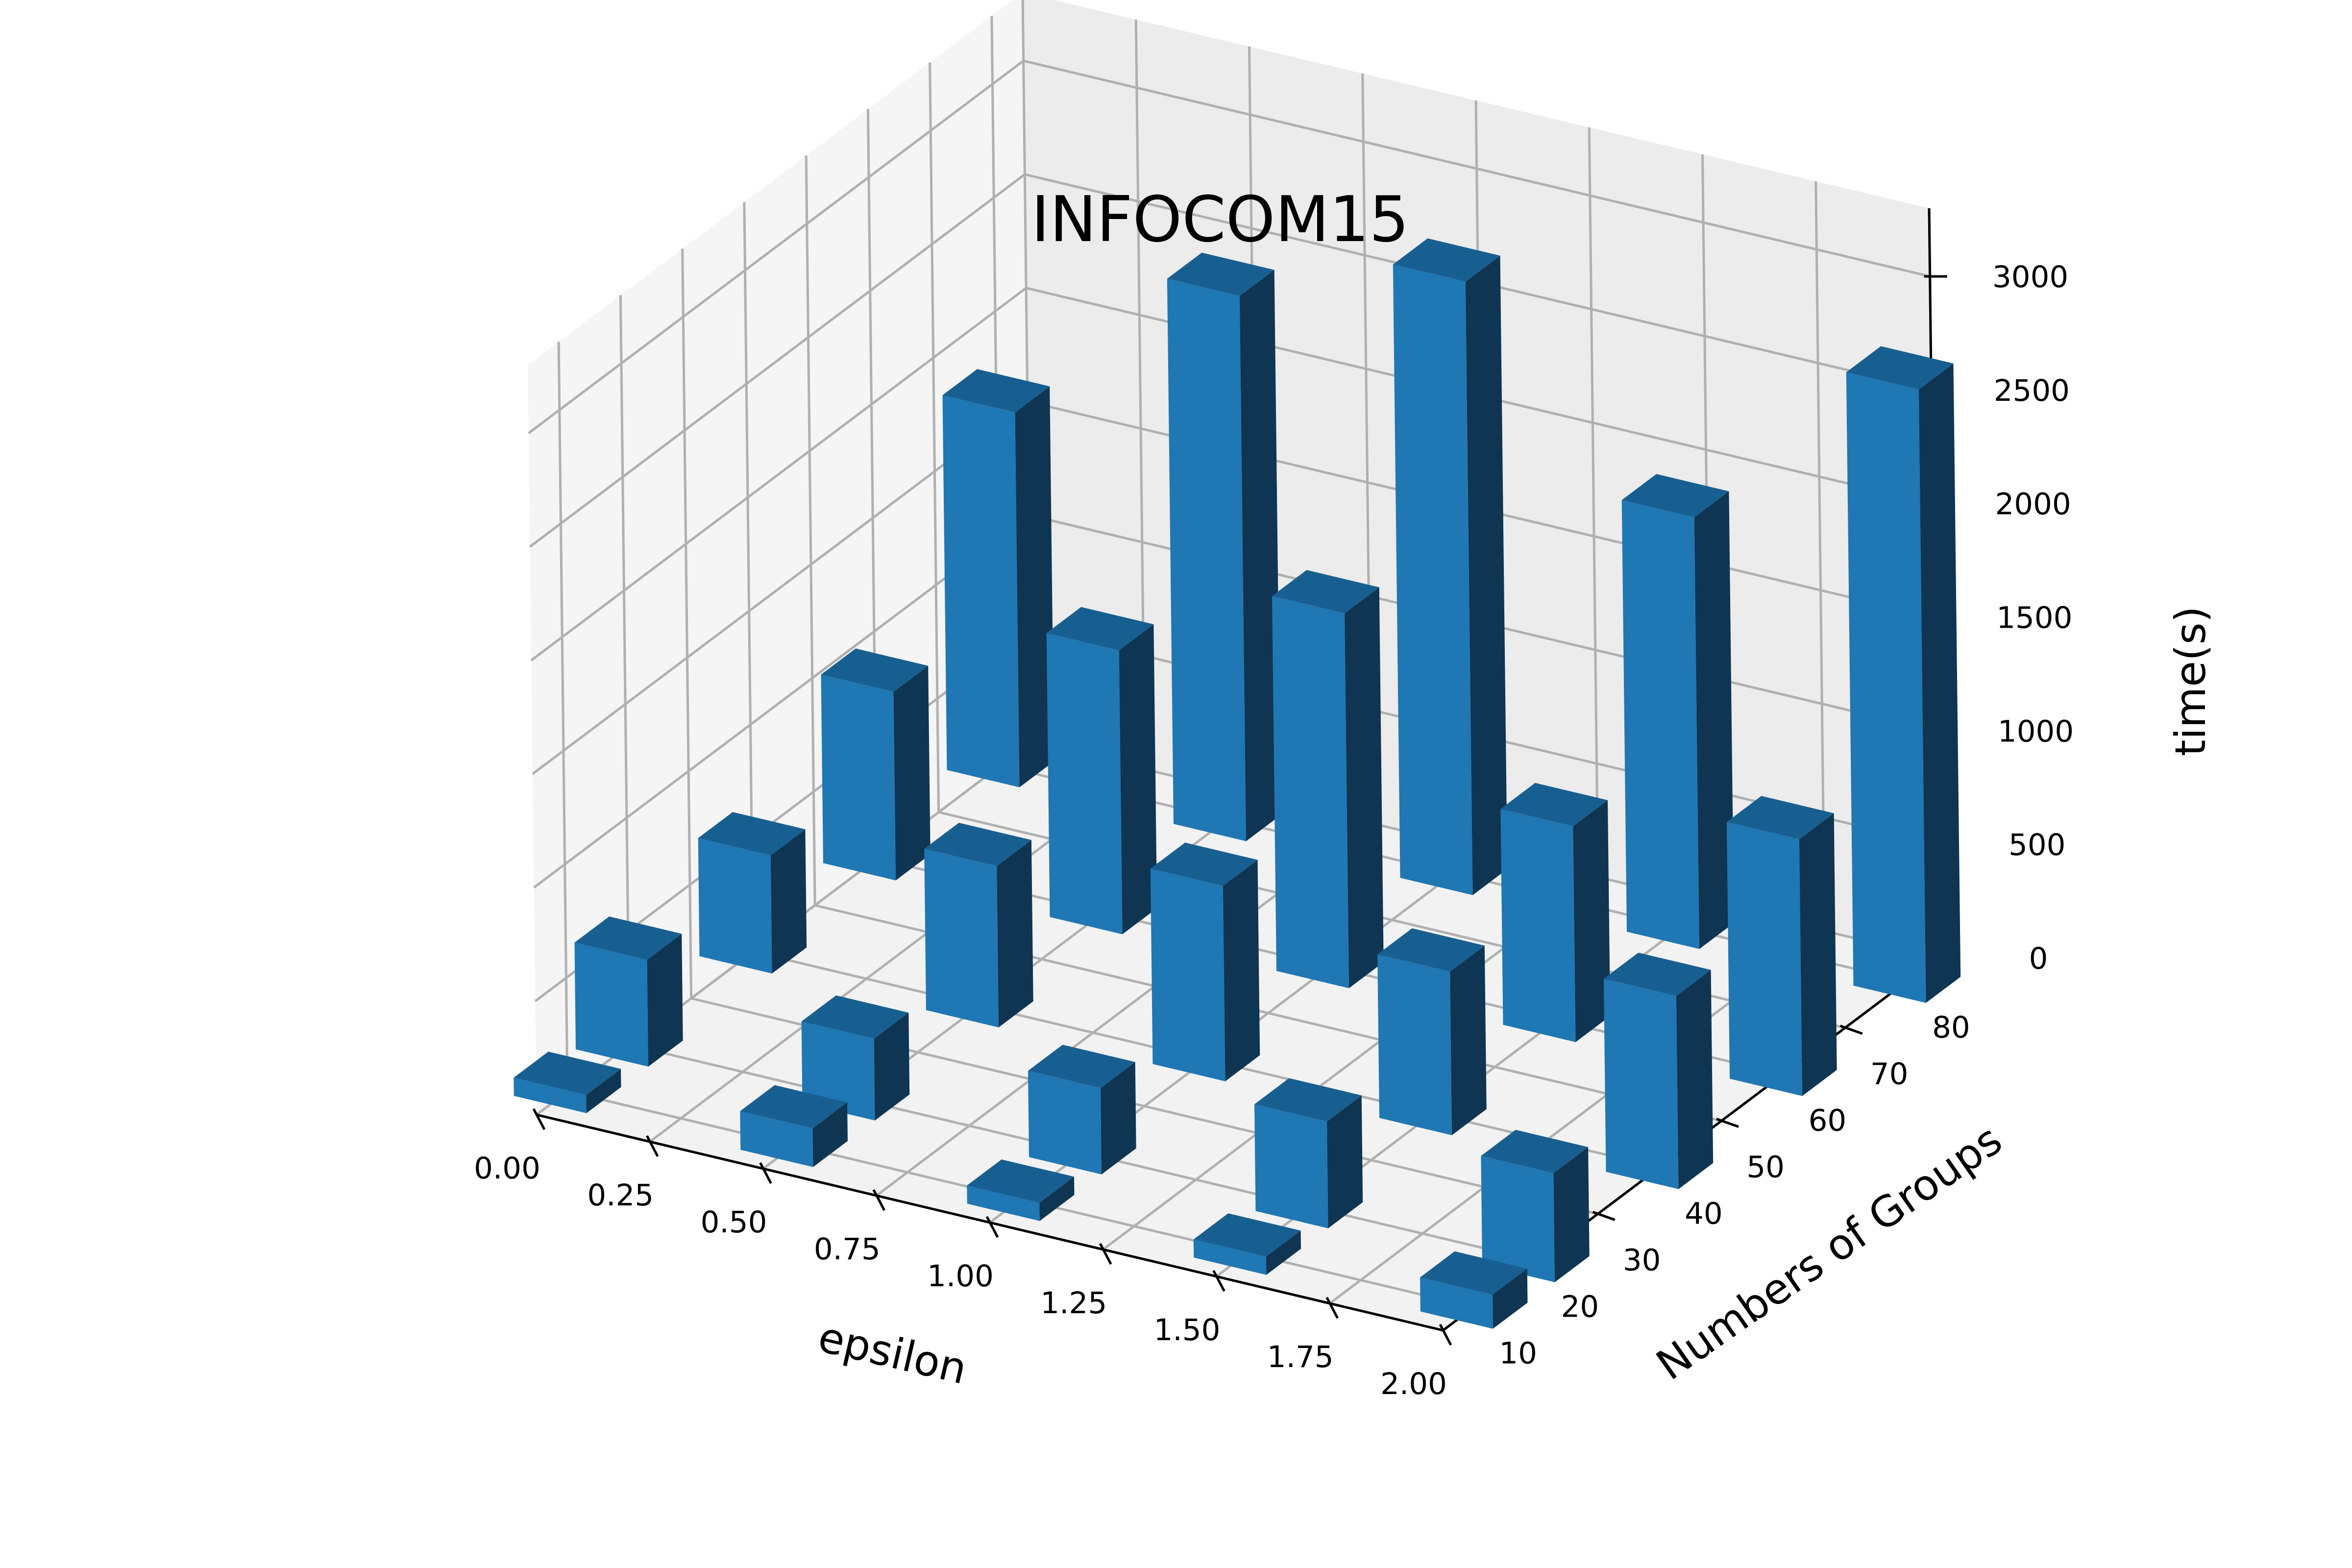 The height and width of the screenshot is (1568, 2352). Describe the element at coordinates (2190, 681) in the screenshot. I see `z-axis-label: time(s)` at that location.